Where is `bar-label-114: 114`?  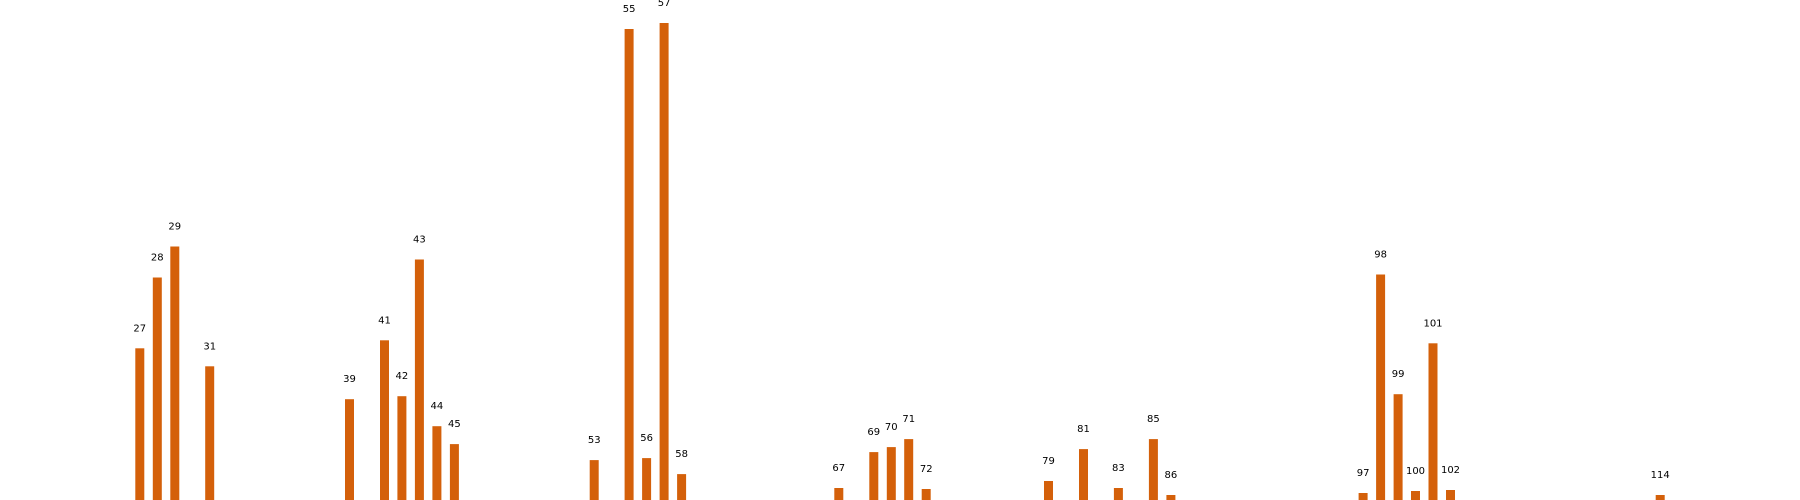
bar-label-114: 114 is located at coordinates (1660, 475).